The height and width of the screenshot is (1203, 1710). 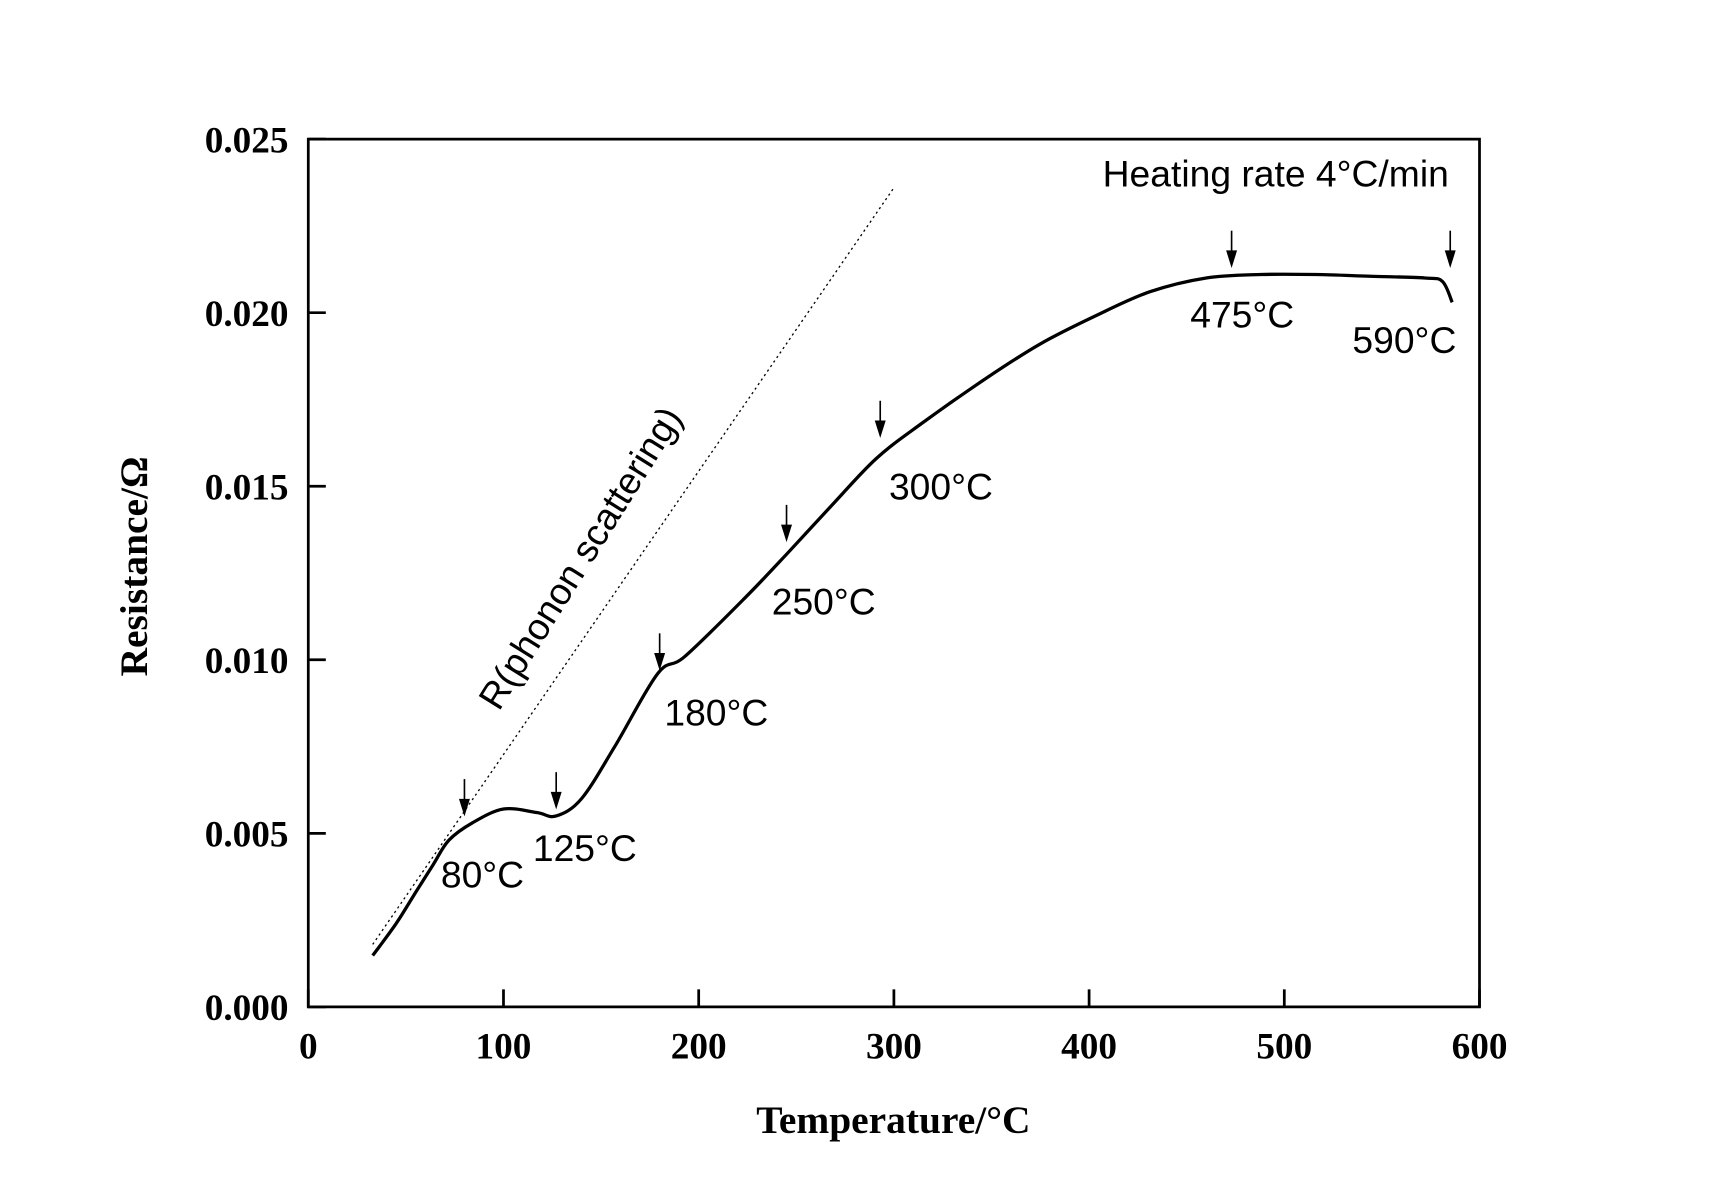 I want to click on x-tick-label: 100, so click(x=504, y=1046).